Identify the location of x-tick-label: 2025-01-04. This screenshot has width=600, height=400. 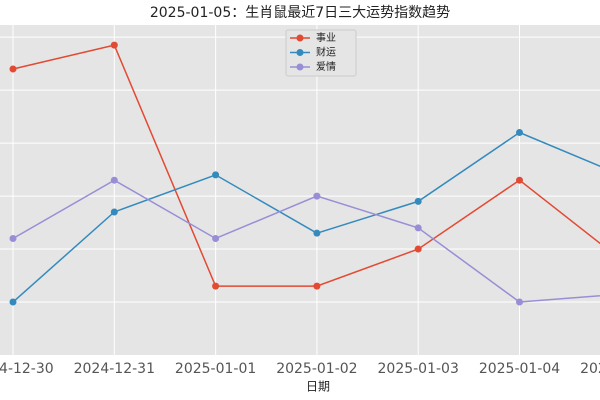
(519, 369).